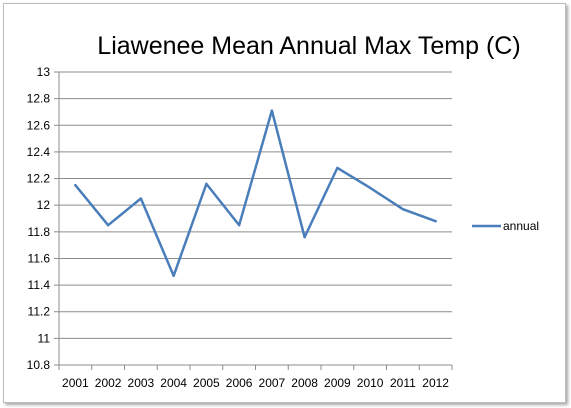  What do you see at coordinates (304, 383) in the screenshot?
I see `x-tick-label: 2008` at bounding box center [304, 383].